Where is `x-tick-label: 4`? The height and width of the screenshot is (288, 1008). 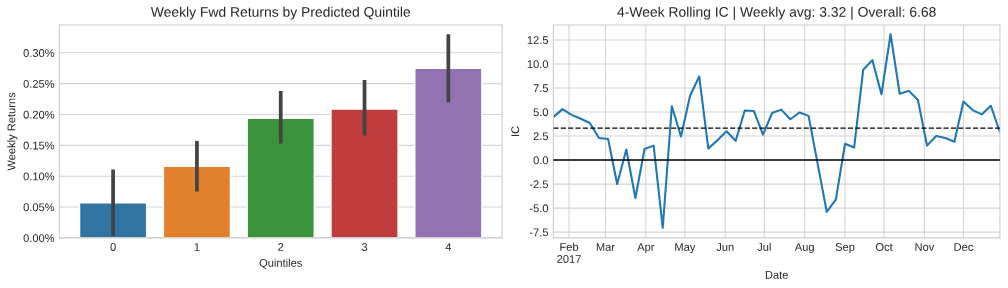
x-tick-label: 4 is located at coordinates (448, 247).